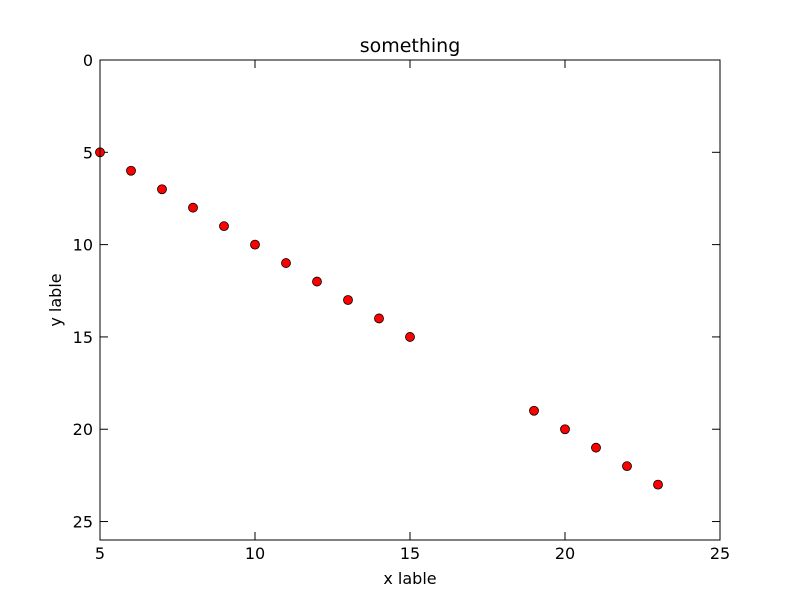 Image resolution: width=800 pixels, height=600 pixels. What do you see at coordinates (88, 152) in the screenshot?
I see `y-tick-label: 5` at bounding box center [88, 152].